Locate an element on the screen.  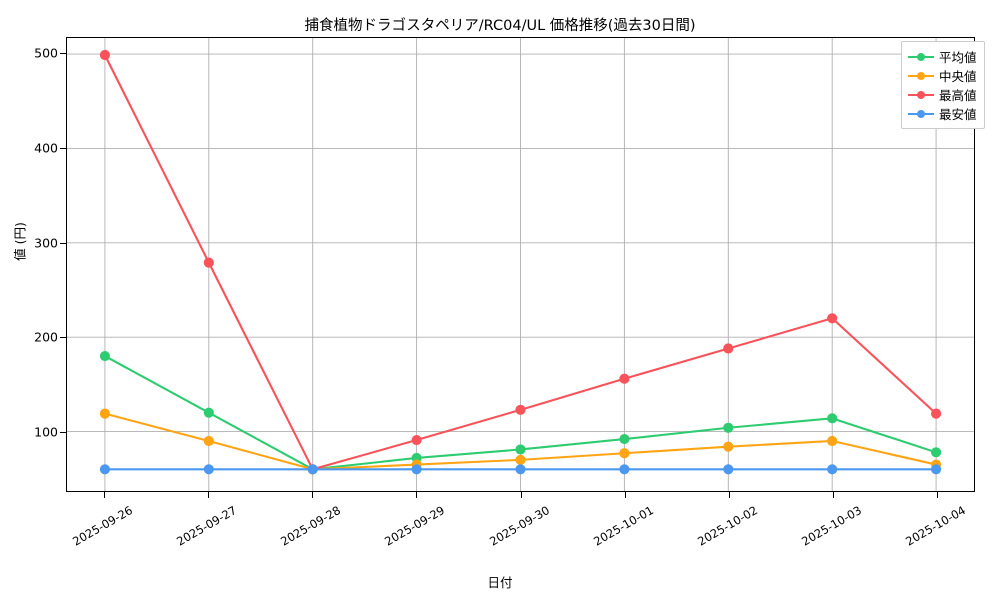
x-axis-label: 日付 is located at coordinates (500, 582).